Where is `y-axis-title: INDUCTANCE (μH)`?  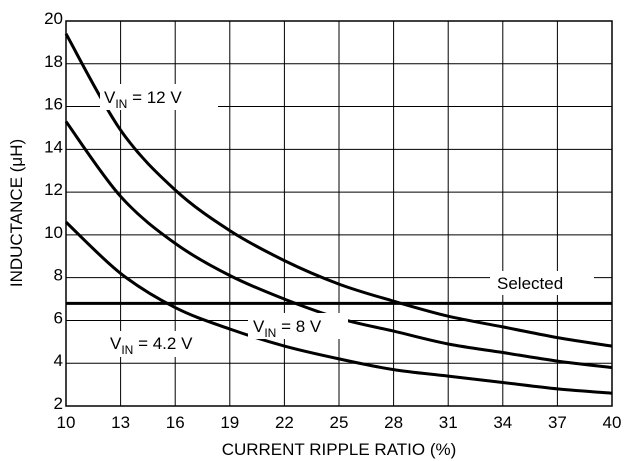
y-axis-title: INDUCTANCE (μH) is located at coordinates (16, 213).